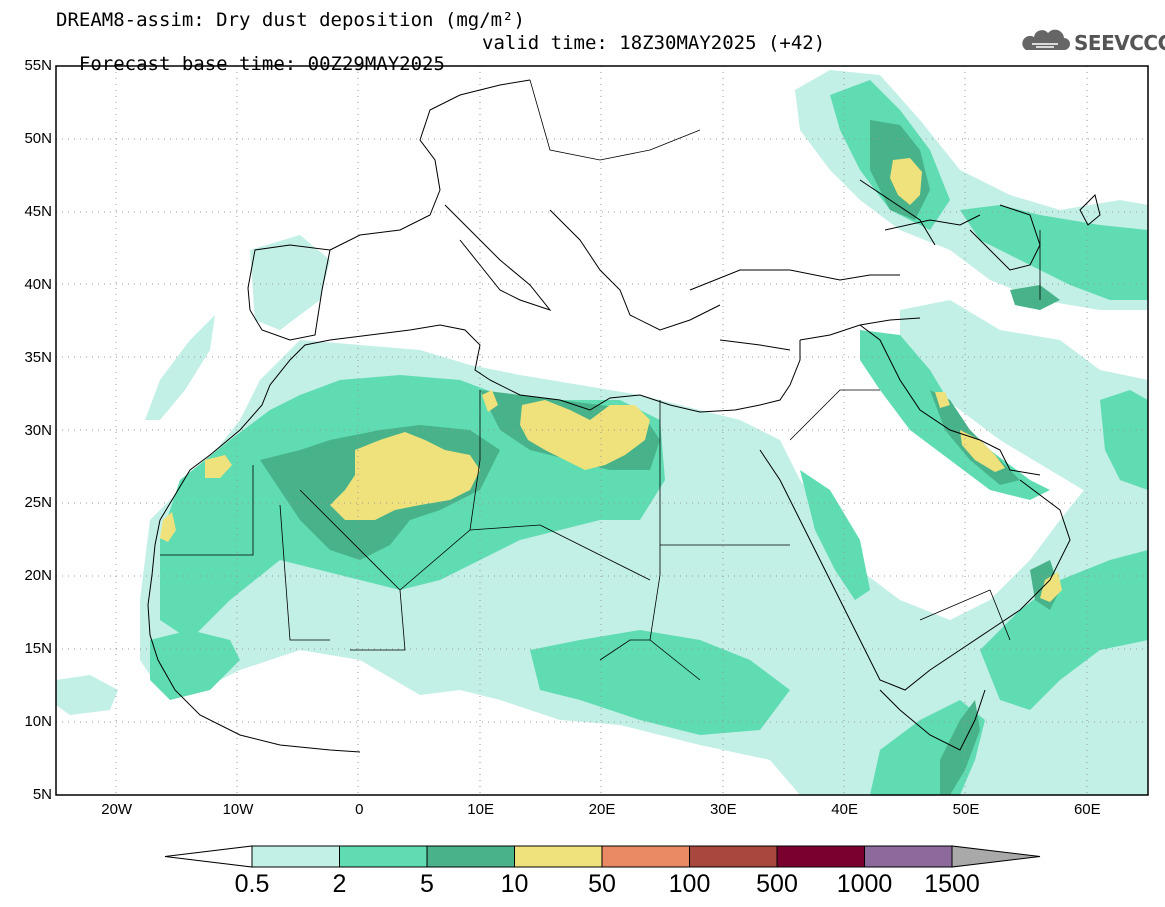 The width and height of the screenshot is (1165, 907). Describe the element at coordinates (38, 211) in the screenshot. I see `lat-tick-label: 45N` at that location.